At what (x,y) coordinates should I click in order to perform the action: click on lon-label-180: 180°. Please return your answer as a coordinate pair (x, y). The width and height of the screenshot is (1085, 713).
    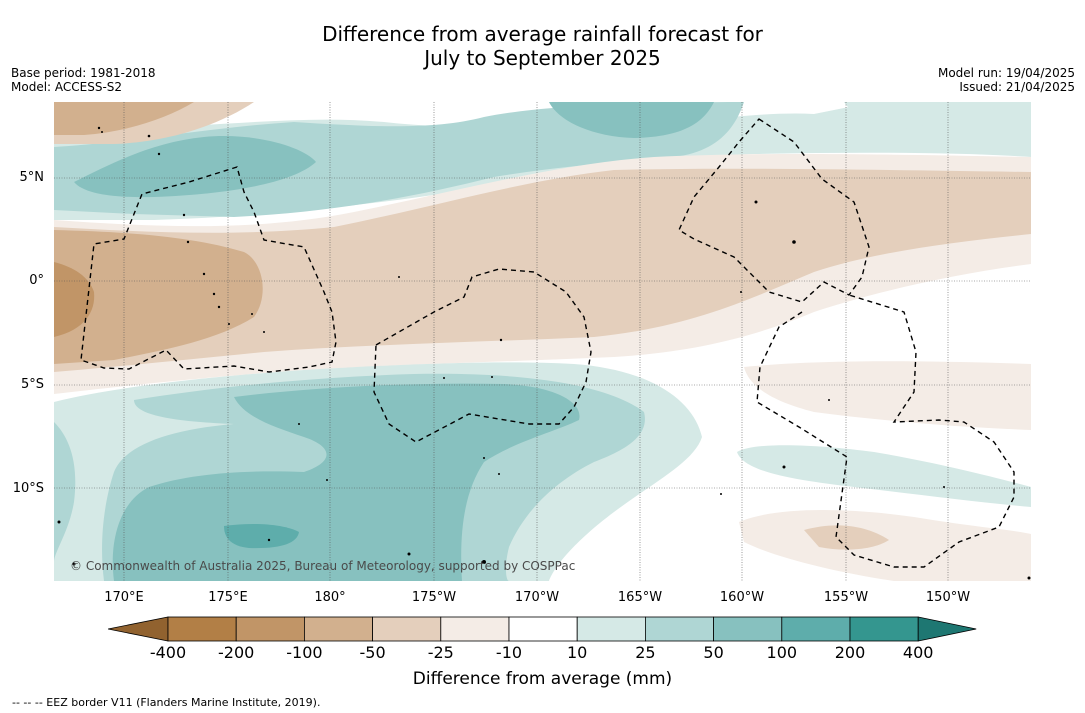
    Looking at the image, I should click on (330, 597).